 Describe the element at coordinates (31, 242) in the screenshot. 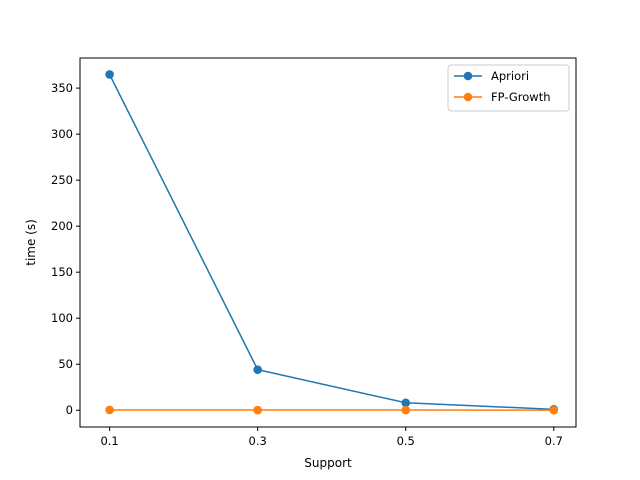

I see `y-axis-label: time (s)` at that location.